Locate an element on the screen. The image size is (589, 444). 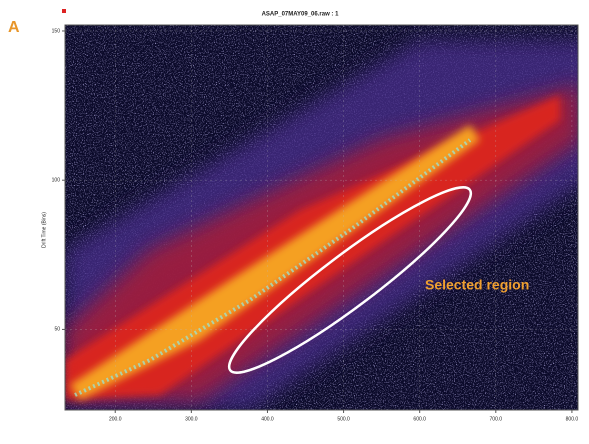
x-tick-label: 700.0 is located at coordinates (496, 419).